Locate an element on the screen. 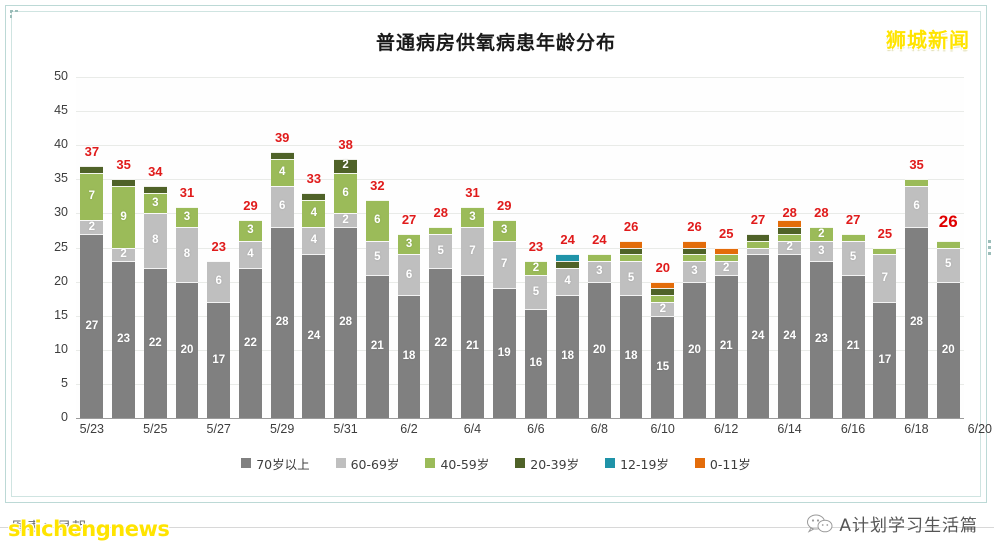 This screenshot has height=553, width=994. bar-slot: 23 6 17 is located at coordinates (219, 247).